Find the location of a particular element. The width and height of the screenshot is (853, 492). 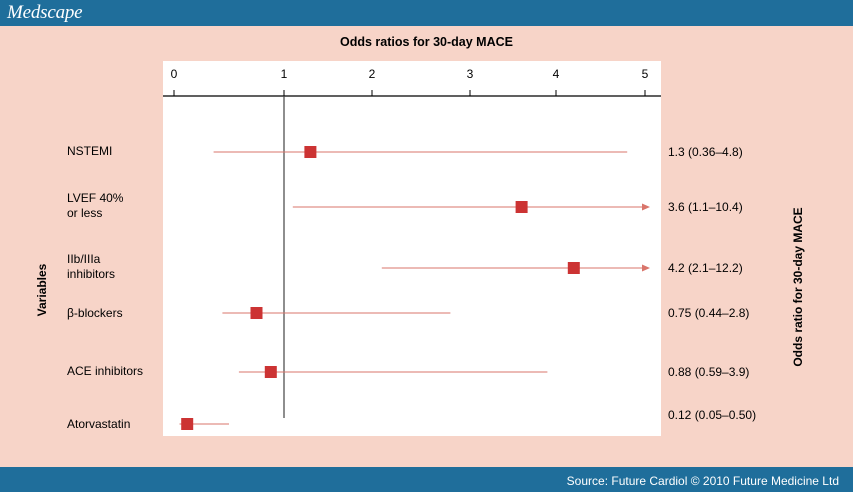

right-axis-label: Odds ratio for 30-day MACE is located at coordinates (798, 287).